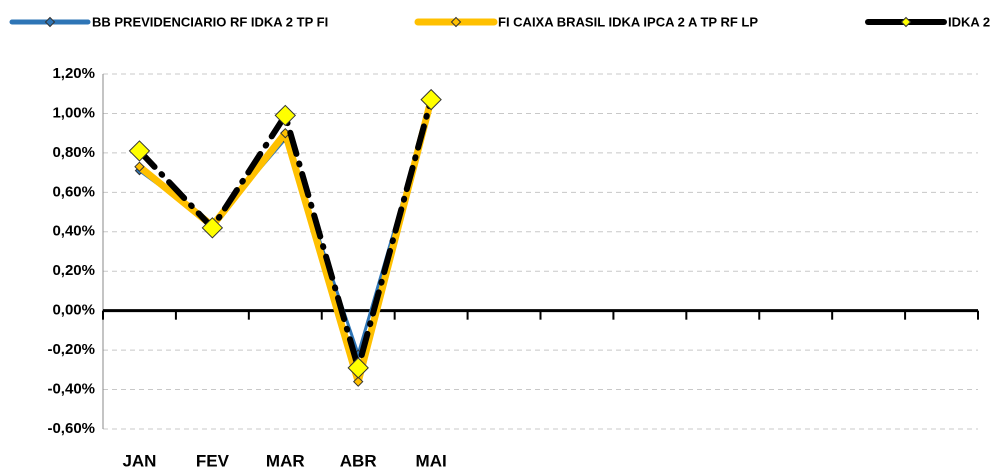  I want to click on y-tick-label: -0,20%, so click(71, 349).